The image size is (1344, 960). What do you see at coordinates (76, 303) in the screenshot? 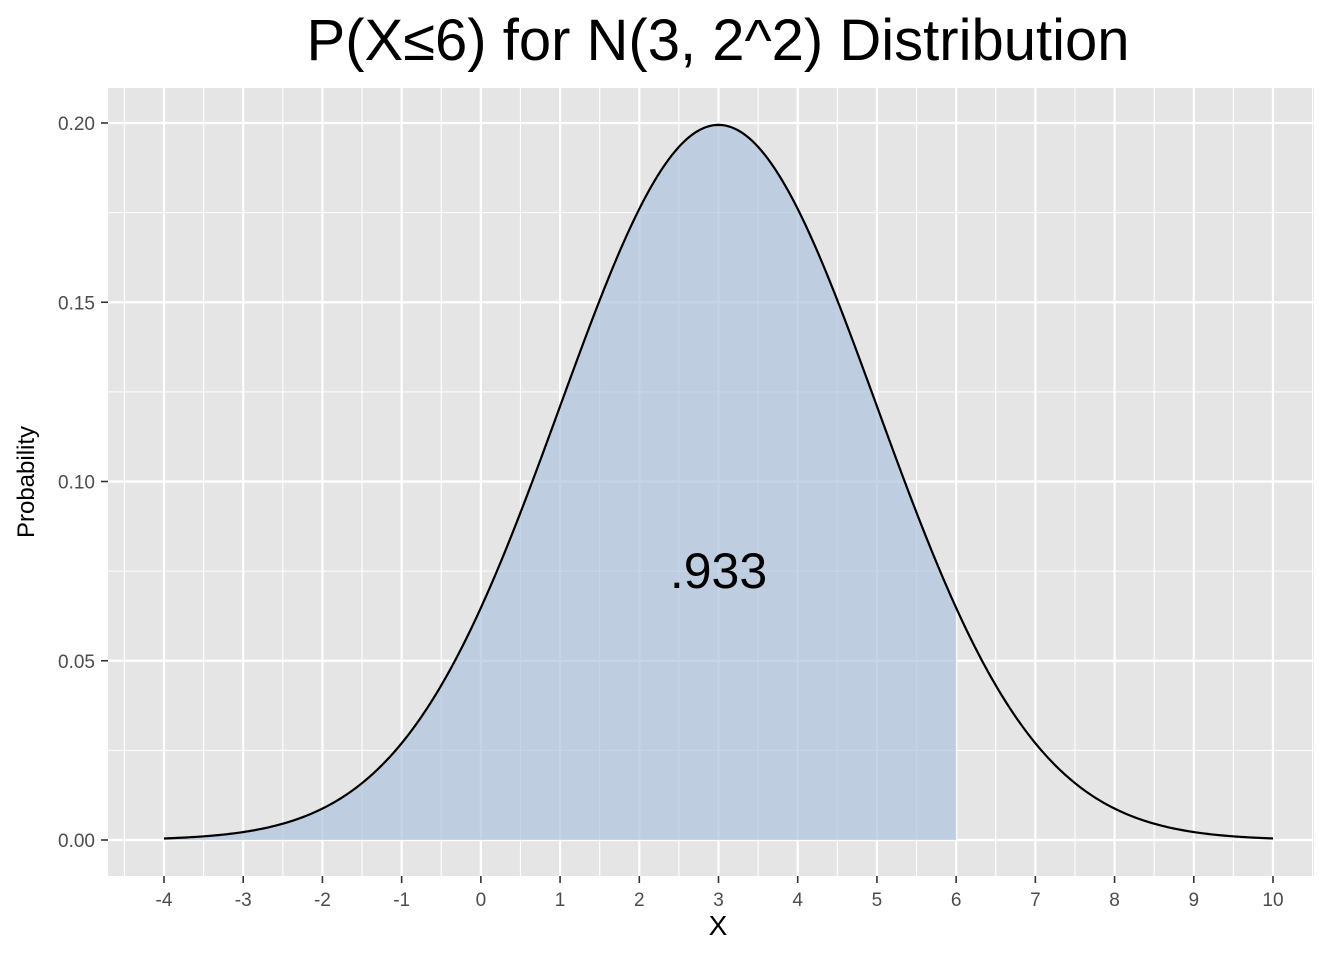
I see `y-tick-label: 0.15` at bounding box center [76, 303].